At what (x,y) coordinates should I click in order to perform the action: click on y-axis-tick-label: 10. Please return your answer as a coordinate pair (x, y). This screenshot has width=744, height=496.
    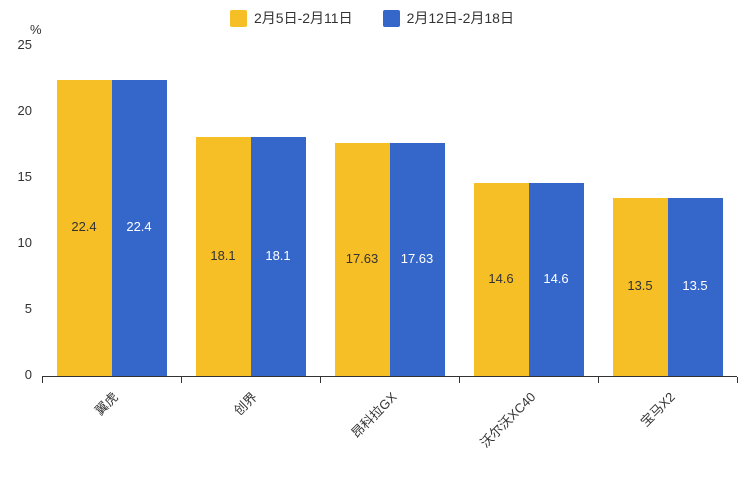
    Looking at the image, I should click on (24, 242).